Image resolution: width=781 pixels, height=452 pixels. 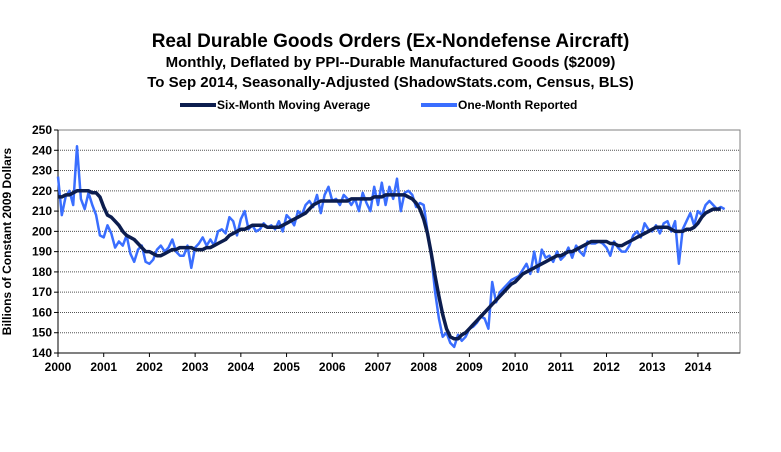 I want to click on x-tick-label: 2000, so click(x=58, y=367).